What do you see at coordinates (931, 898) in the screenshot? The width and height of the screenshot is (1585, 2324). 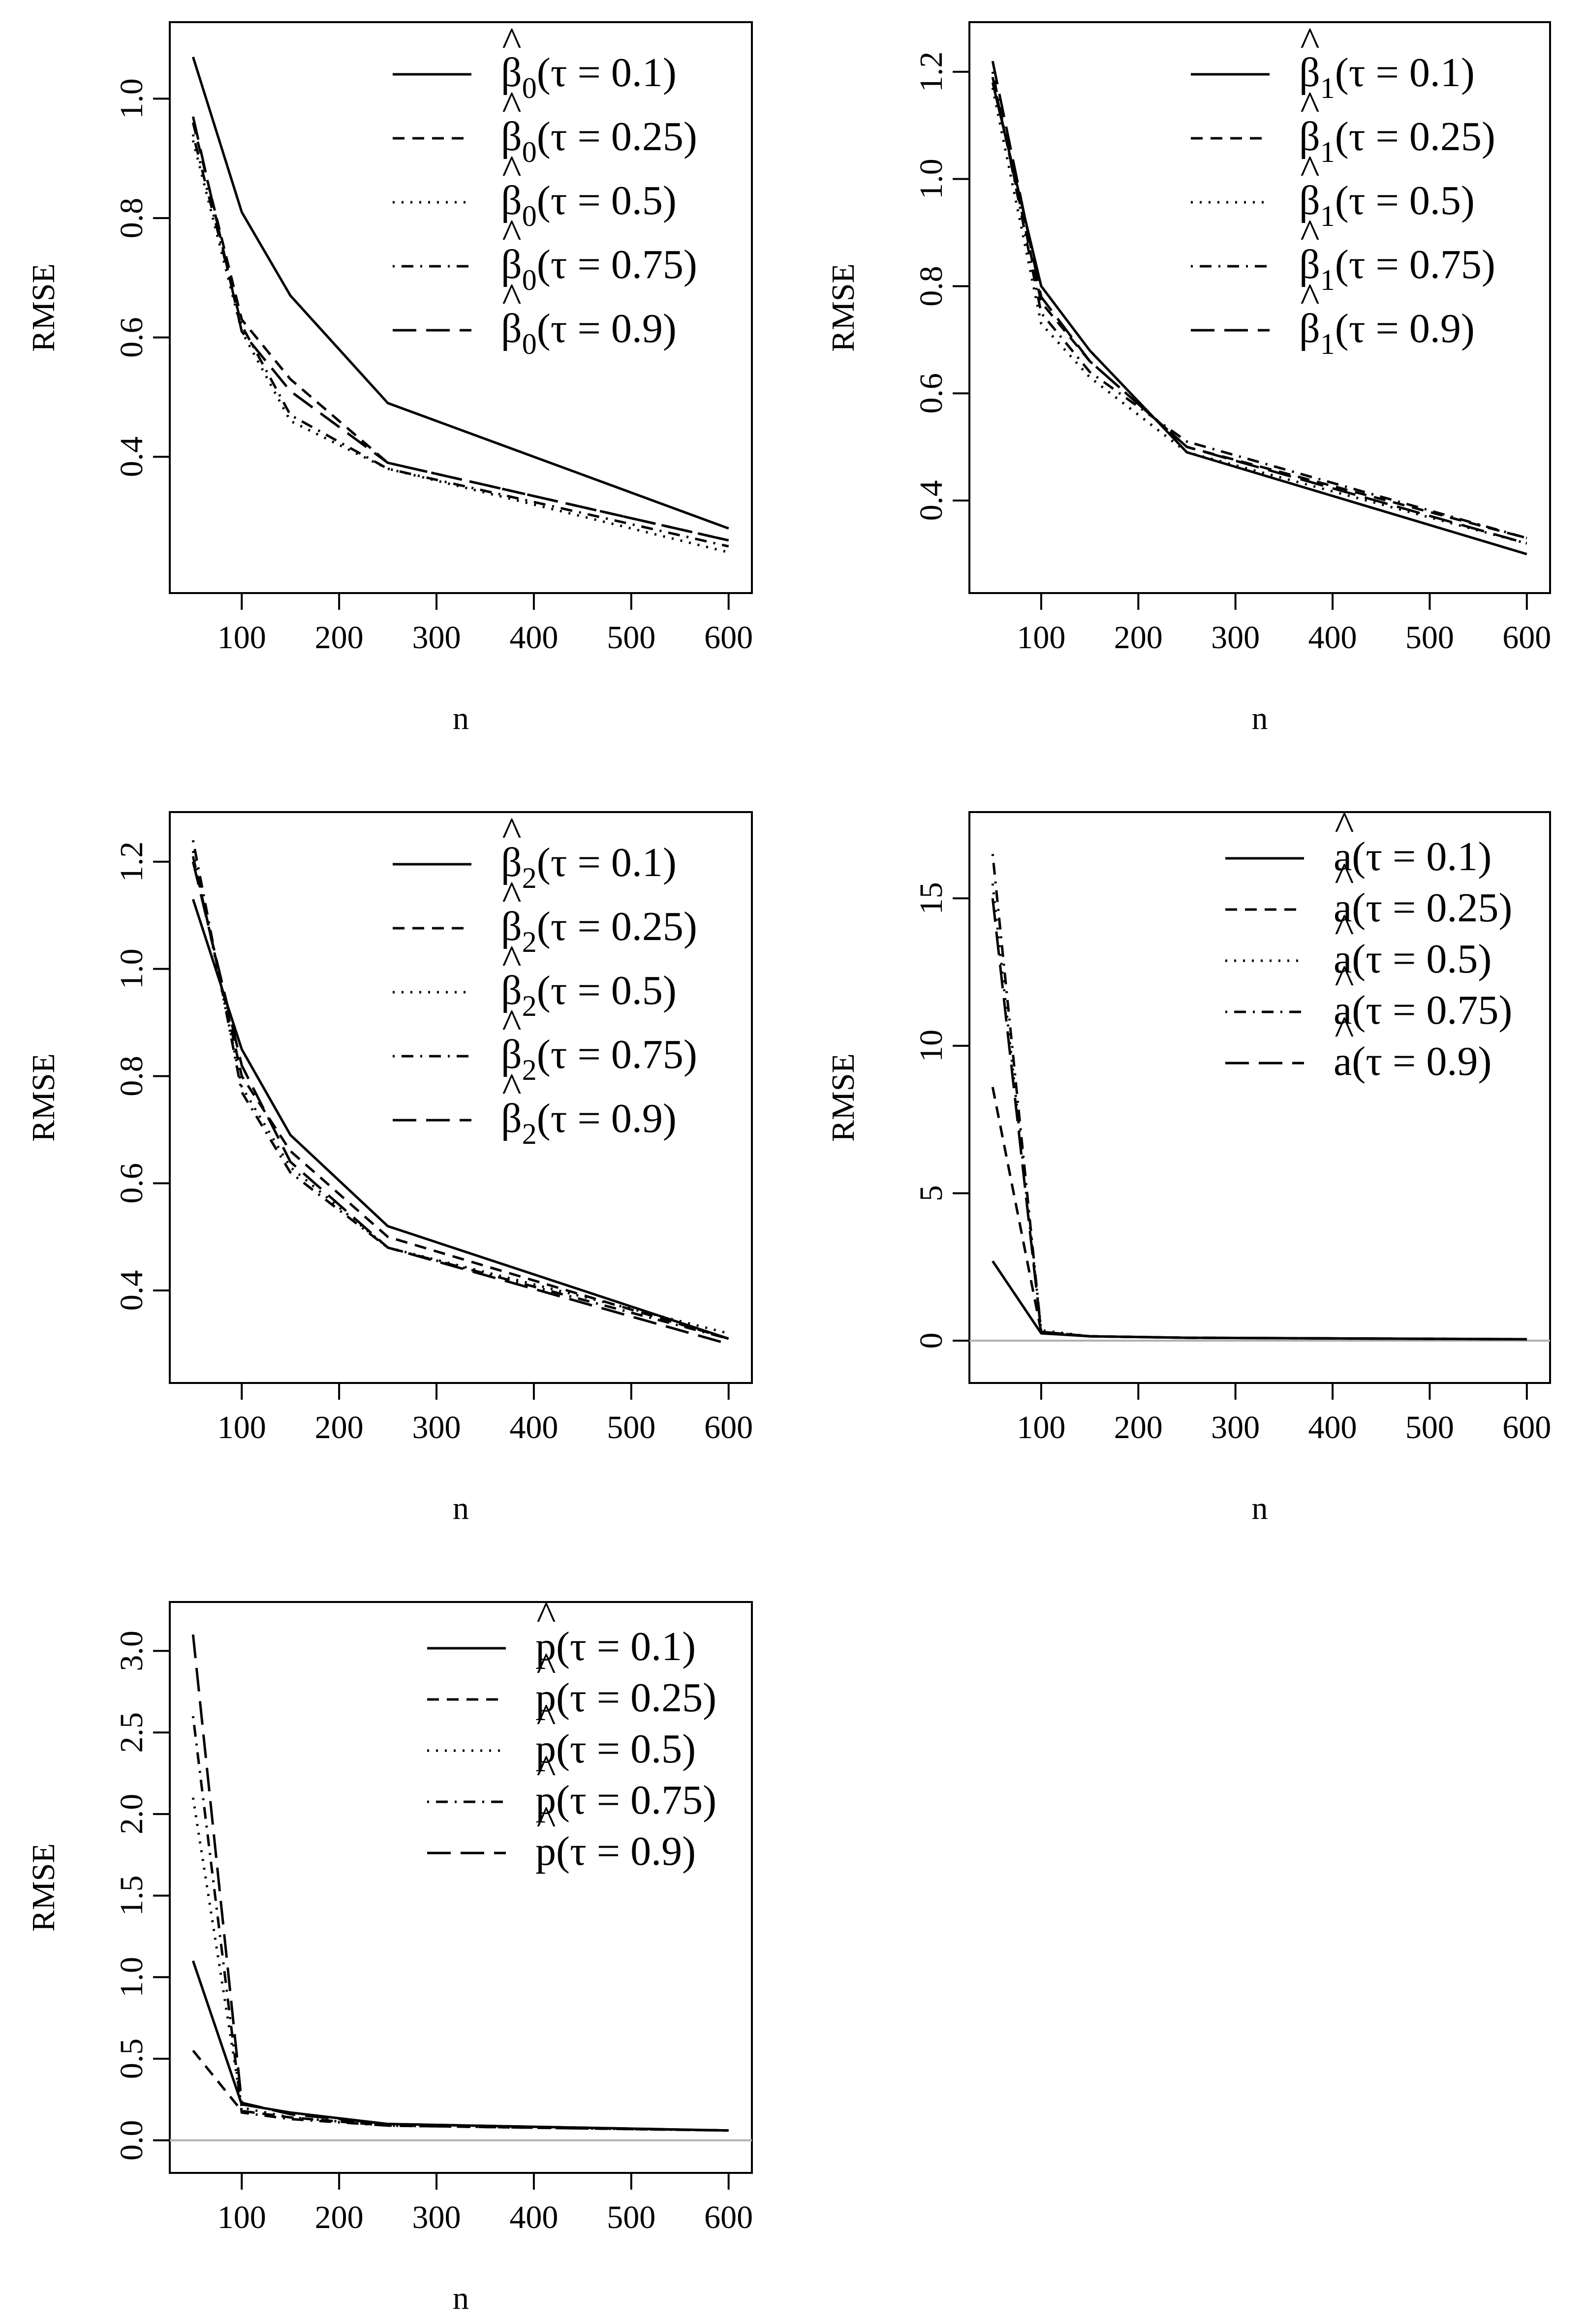 I see `y-tick-label: 15` at bounding box center [931, 898].